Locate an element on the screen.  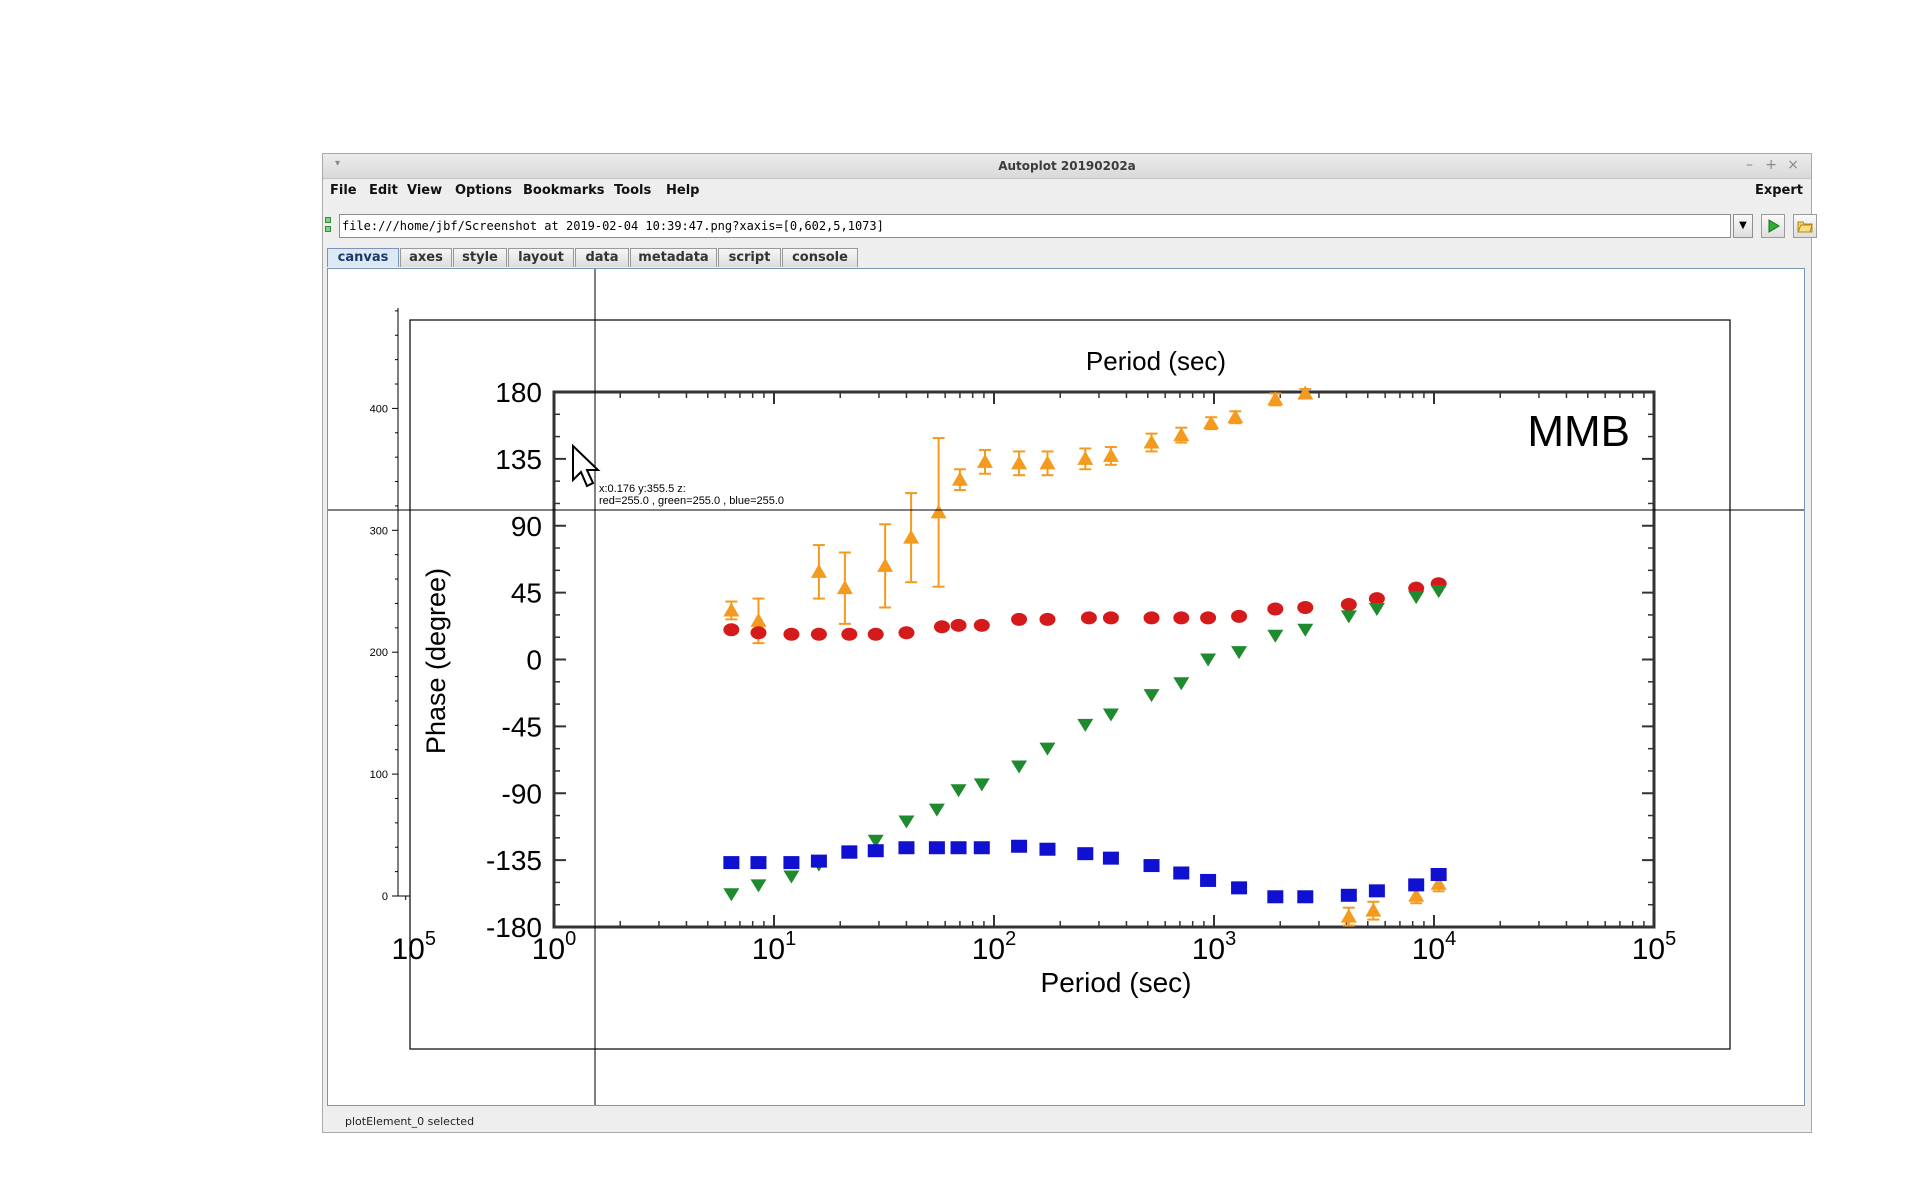
menu-help: Help is located at coordinates (683, 190).